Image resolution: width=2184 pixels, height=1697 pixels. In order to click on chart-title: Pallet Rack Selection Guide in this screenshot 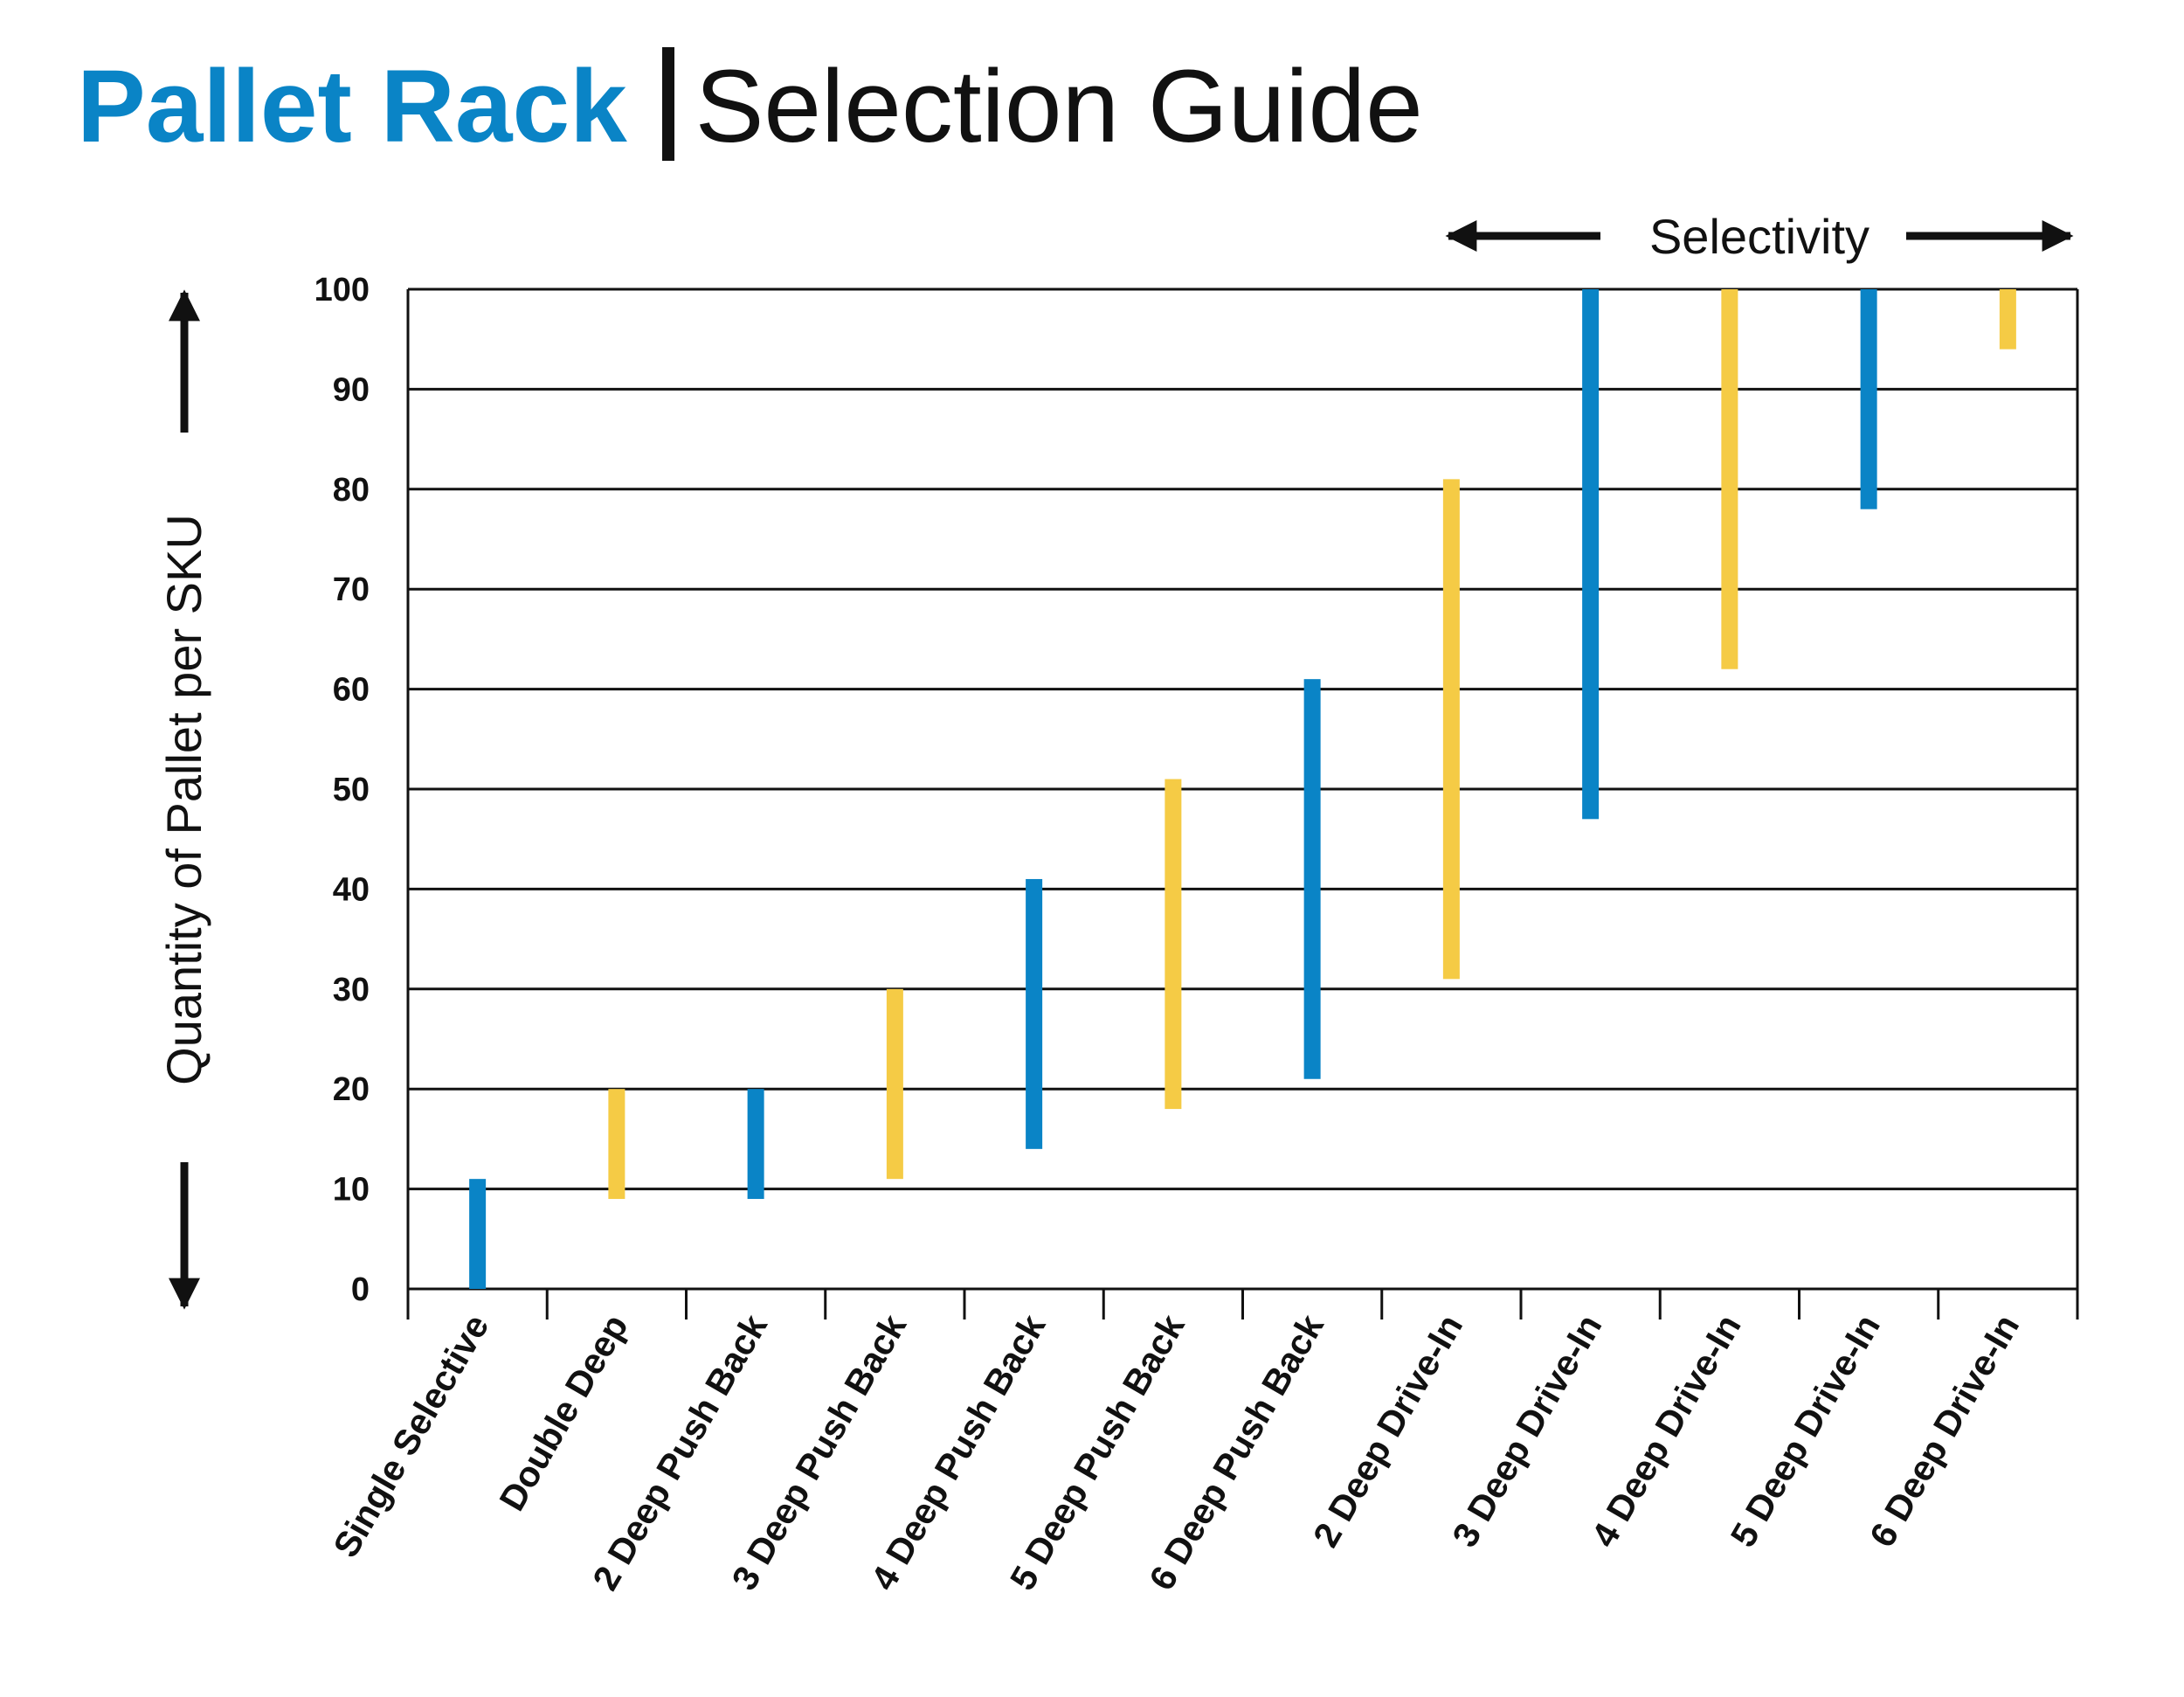, I will do `click(750, 106)`.